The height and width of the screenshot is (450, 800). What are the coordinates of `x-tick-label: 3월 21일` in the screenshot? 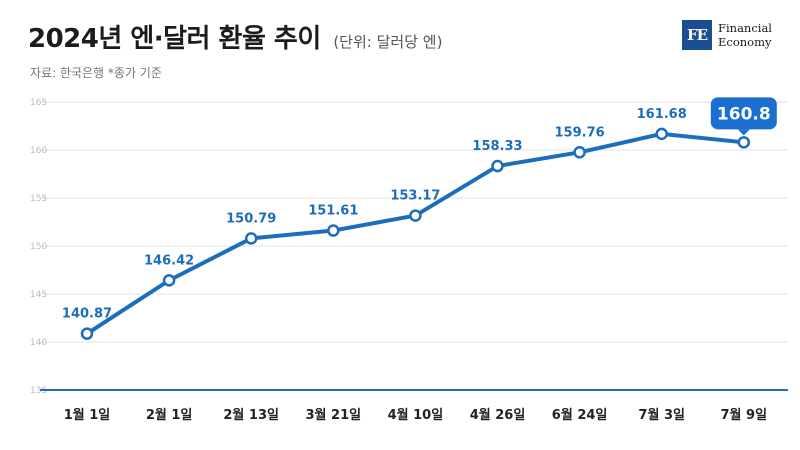 It's located at (334, 415).